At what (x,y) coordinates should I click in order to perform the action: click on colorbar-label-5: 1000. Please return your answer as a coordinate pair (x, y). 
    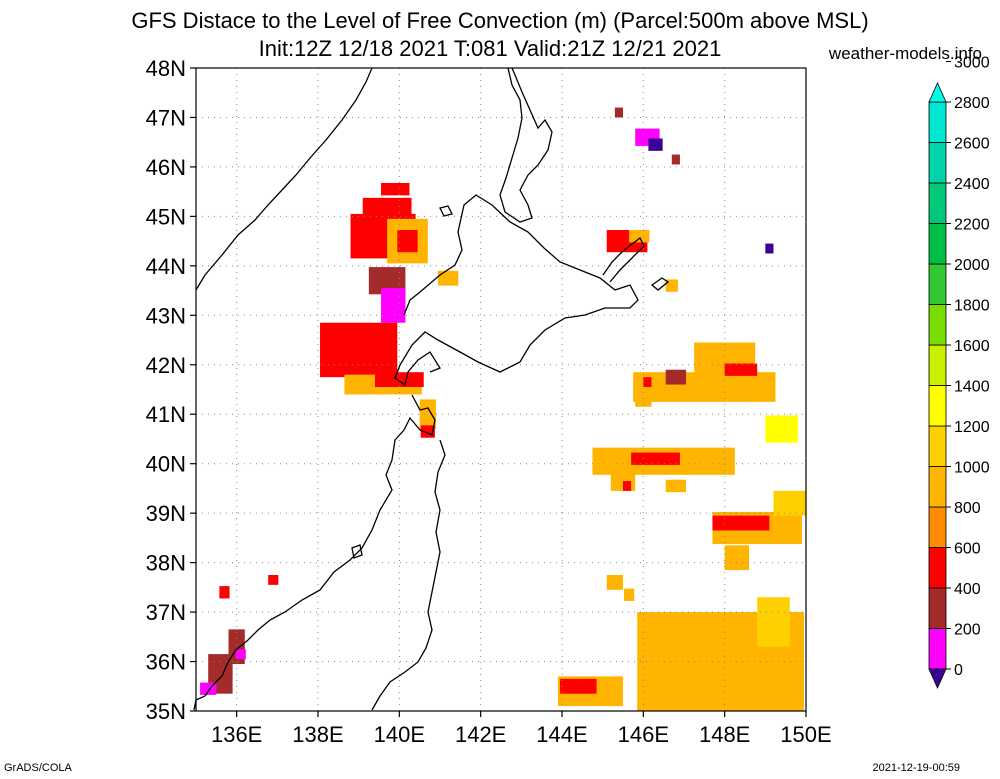
    Looking at the image, I should click on (972, 468).